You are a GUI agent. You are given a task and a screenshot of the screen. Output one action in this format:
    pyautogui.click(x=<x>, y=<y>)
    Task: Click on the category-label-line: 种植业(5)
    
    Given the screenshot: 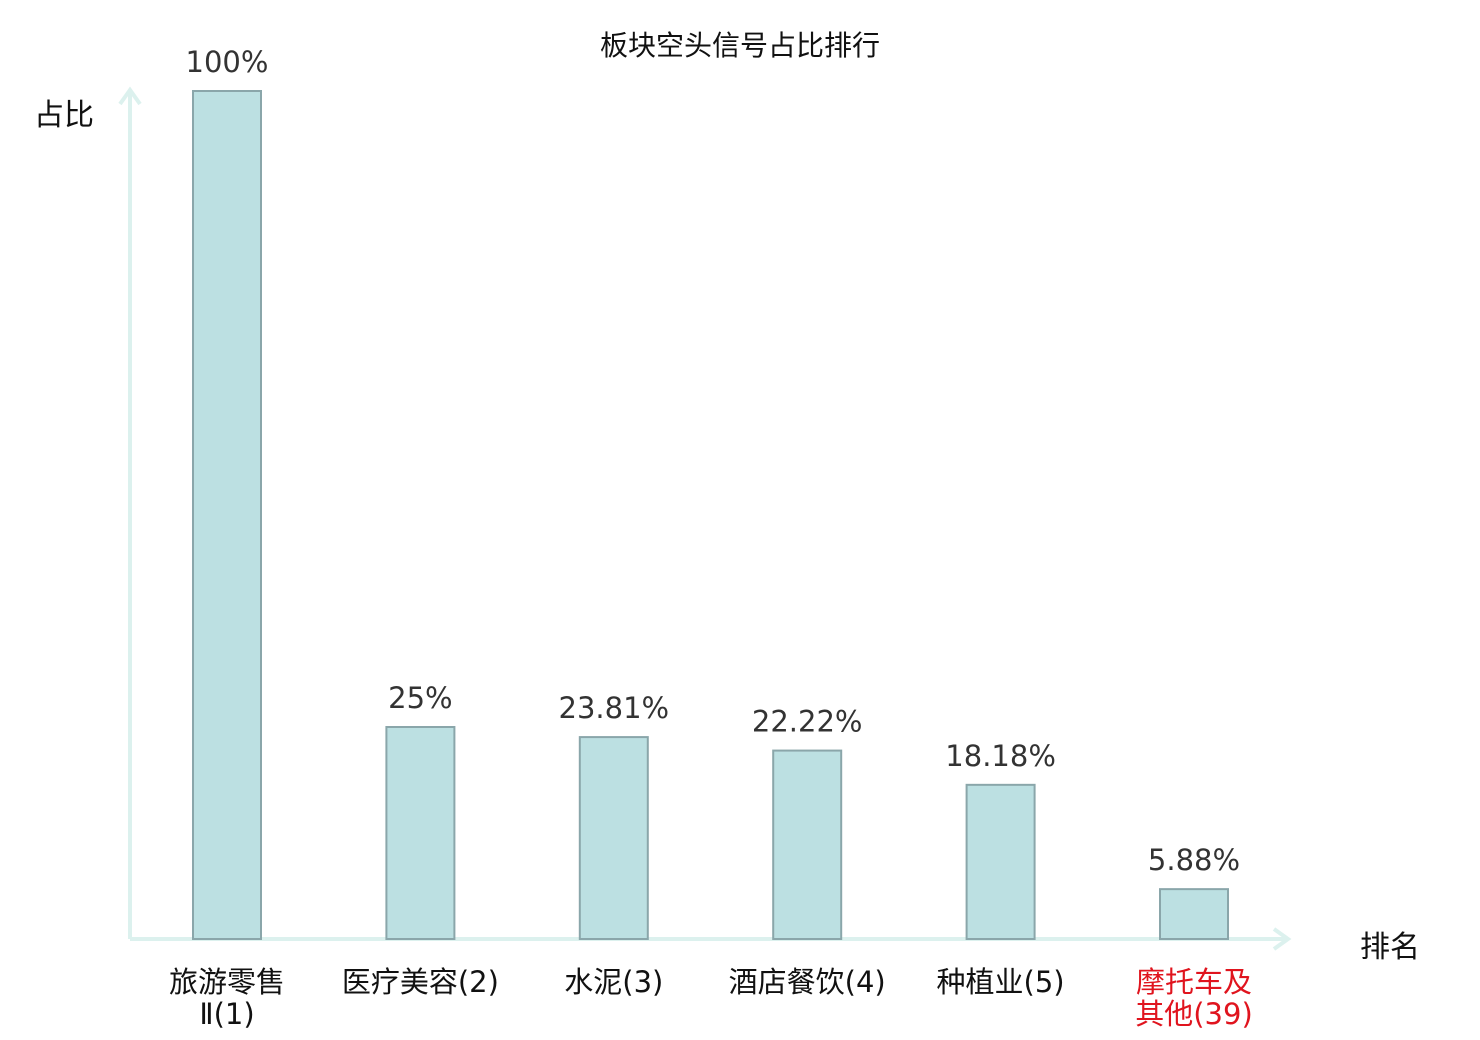 What is the action you would take?
    pyautogui.click(x=1000, y=982)
    